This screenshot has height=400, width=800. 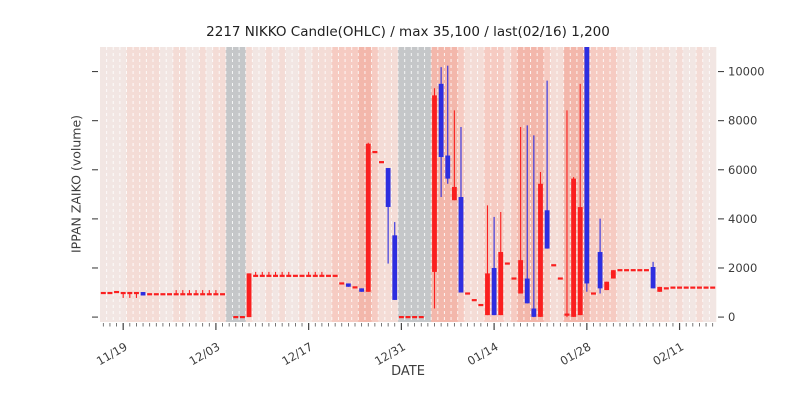 I want to click on candle-12/04, so click(x=223, y=294).